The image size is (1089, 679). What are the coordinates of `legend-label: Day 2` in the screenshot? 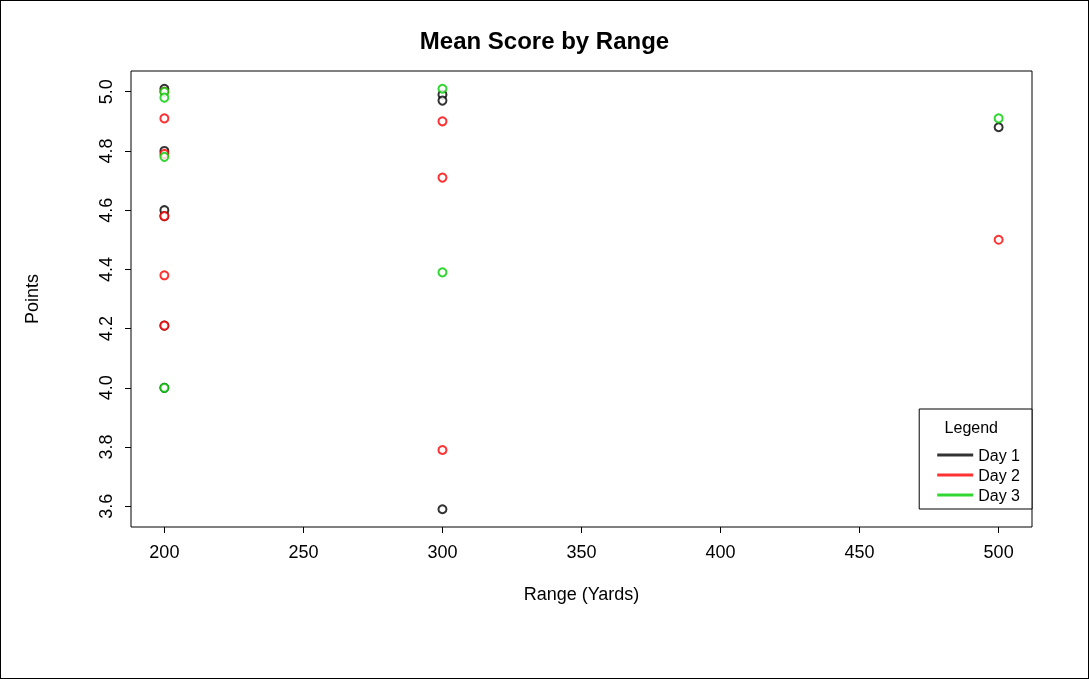 It's located at (999, 475).